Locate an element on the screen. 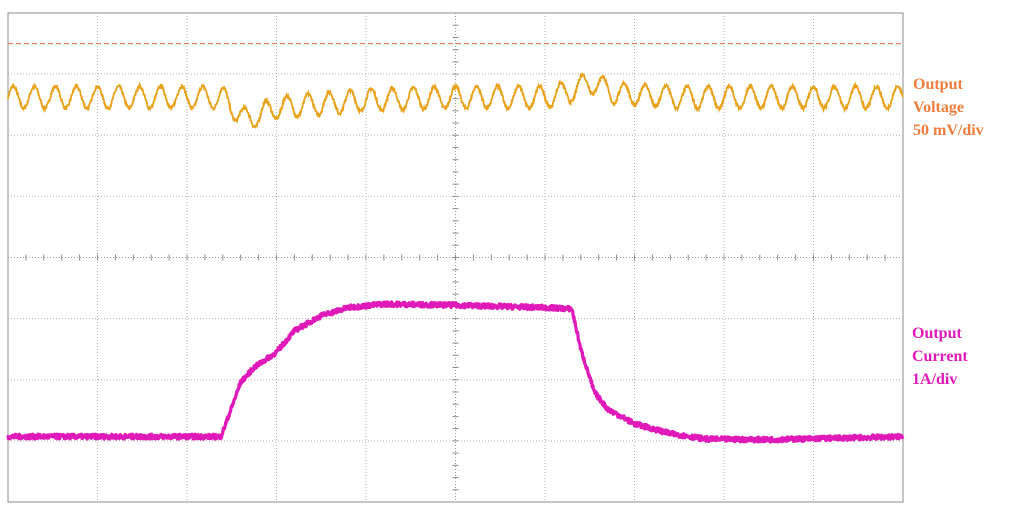 The height and width of the screenshot is (505, 1009). voltage-trace is located at coordinates (455, 100).